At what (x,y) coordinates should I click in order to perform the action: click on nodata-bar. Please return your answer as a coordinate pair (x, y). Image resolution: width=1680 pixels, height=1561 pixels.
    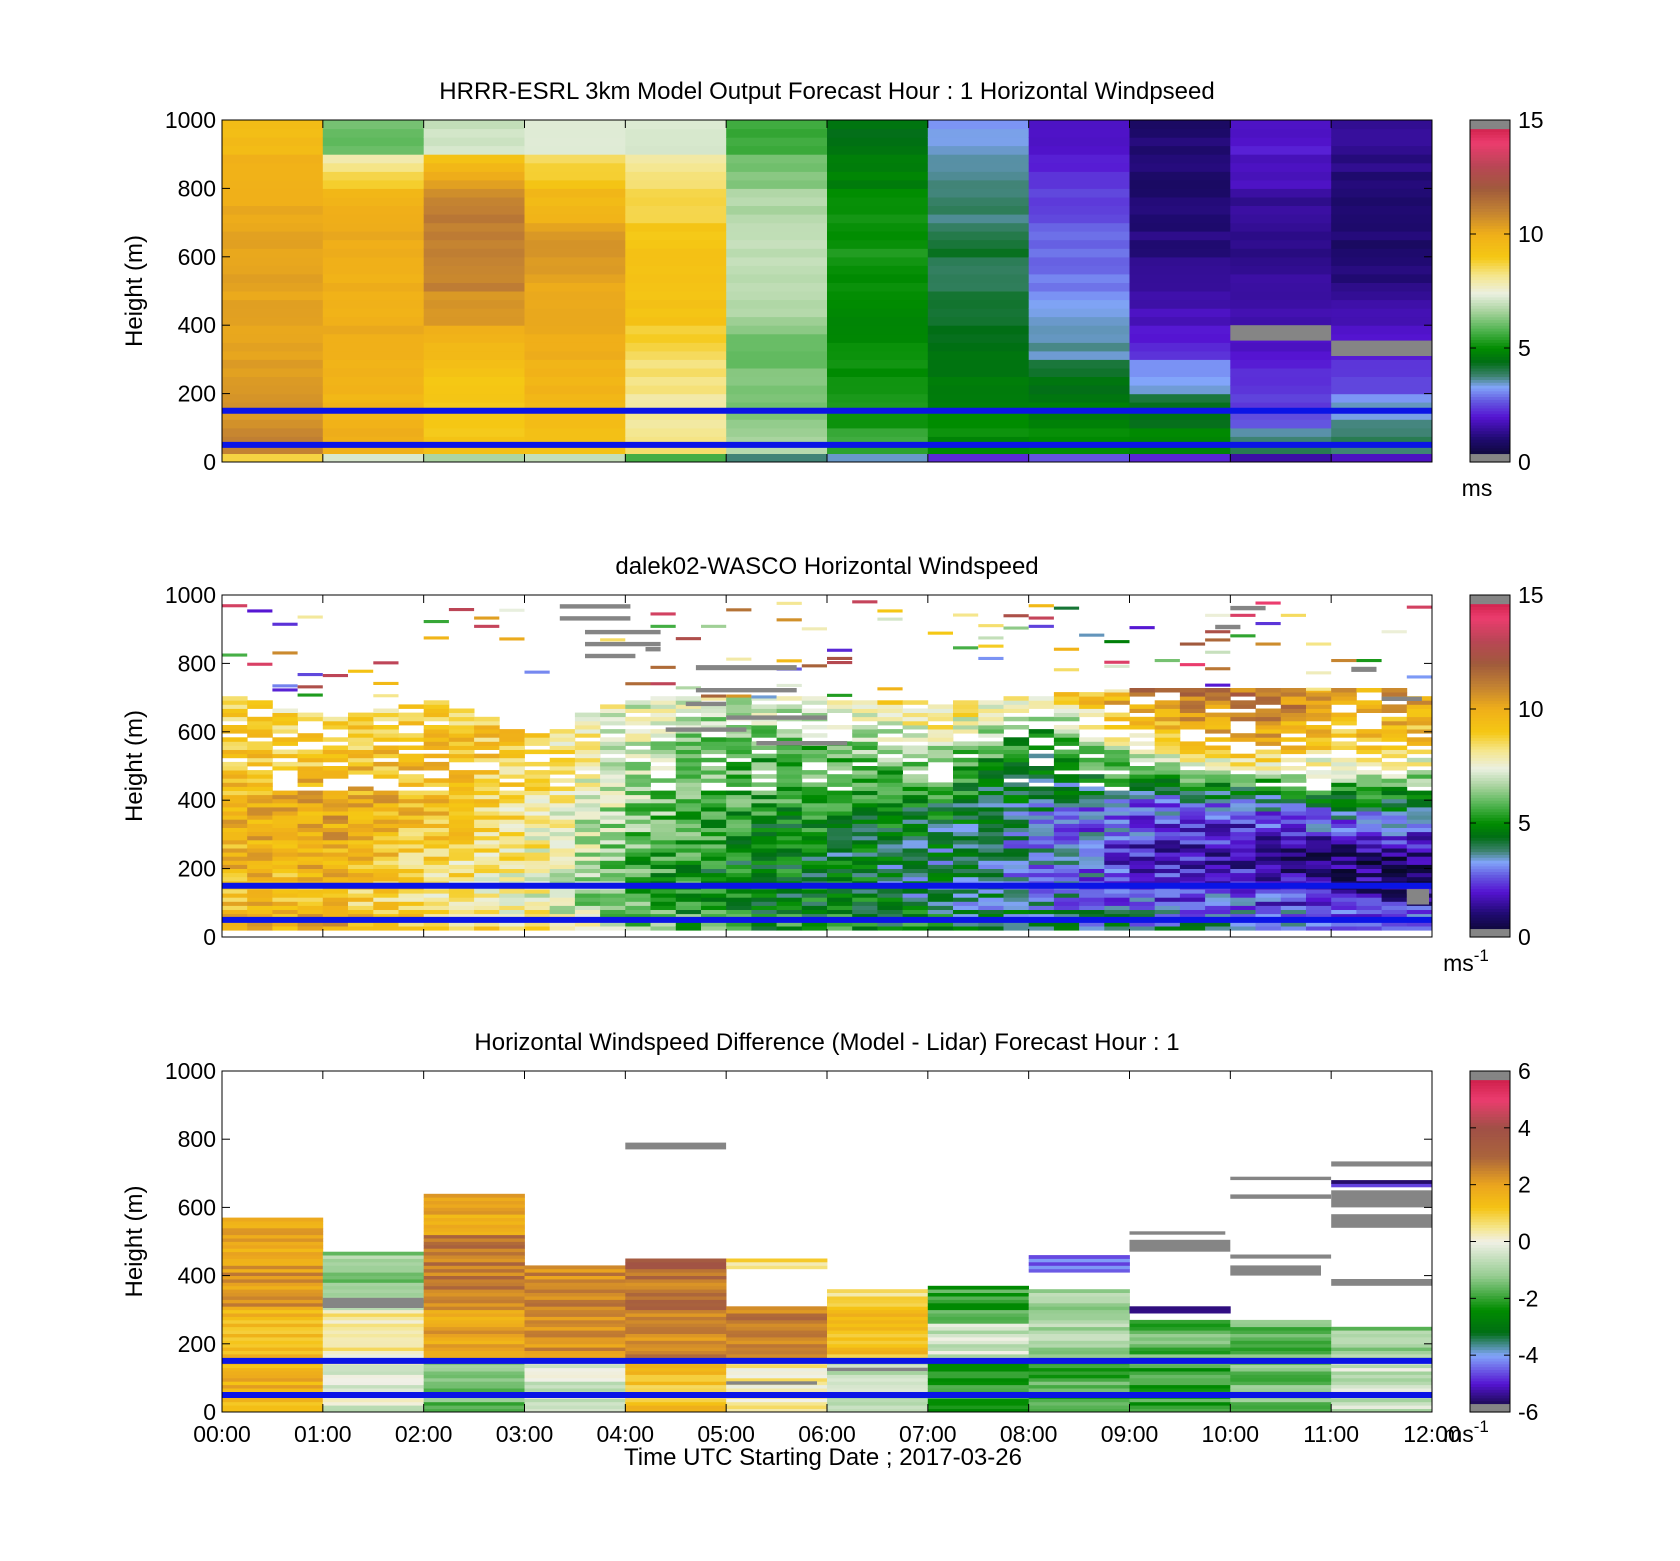
    Looking at the image, I should click on (1281, 1256).